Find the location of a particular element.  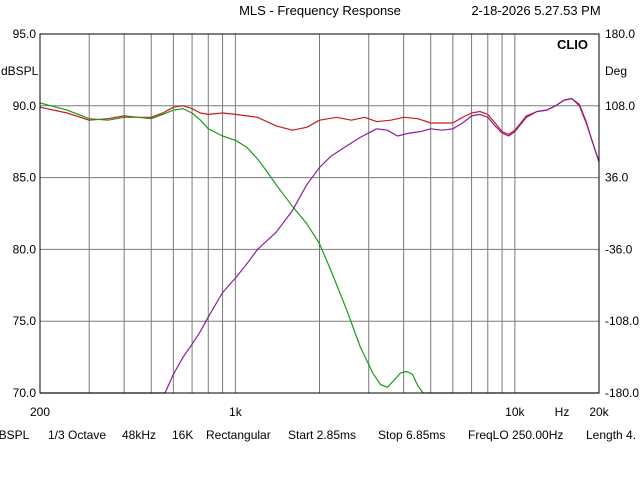

footer-item: Rectangular is located at coordinates (238, 435).